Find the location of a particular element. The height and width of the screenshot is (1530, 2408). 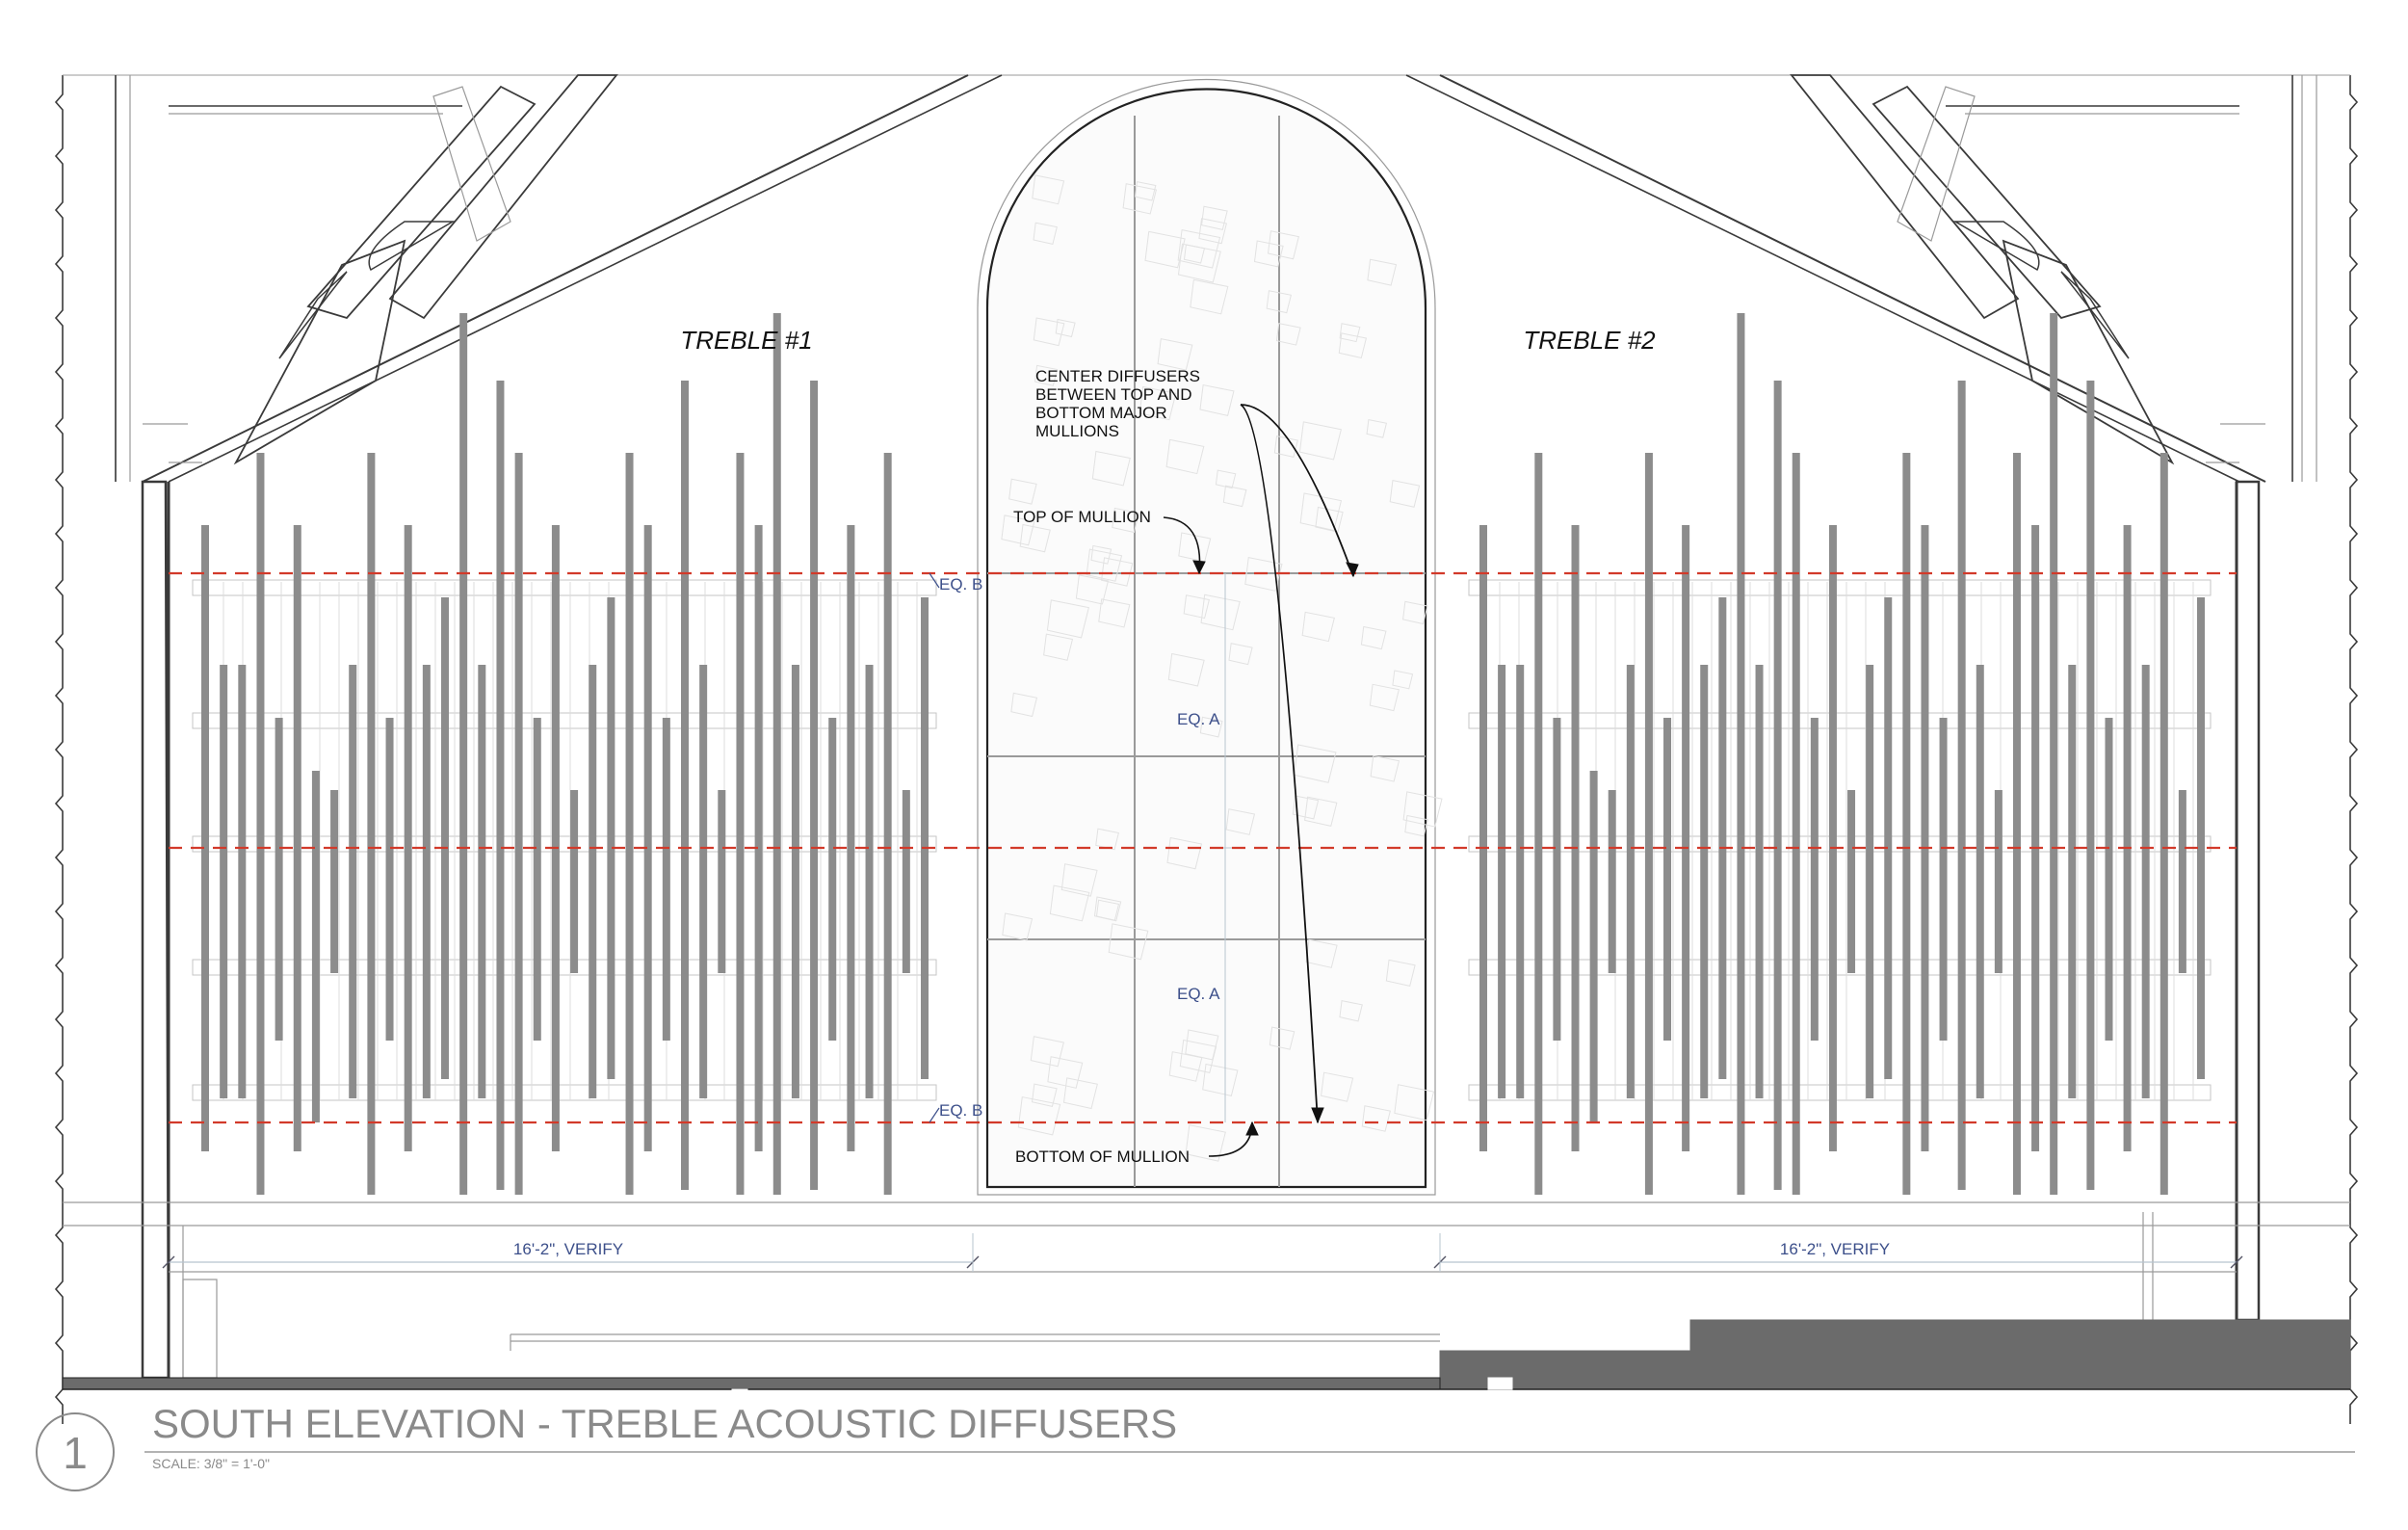

right-column is located at coordinates (2248, 901).